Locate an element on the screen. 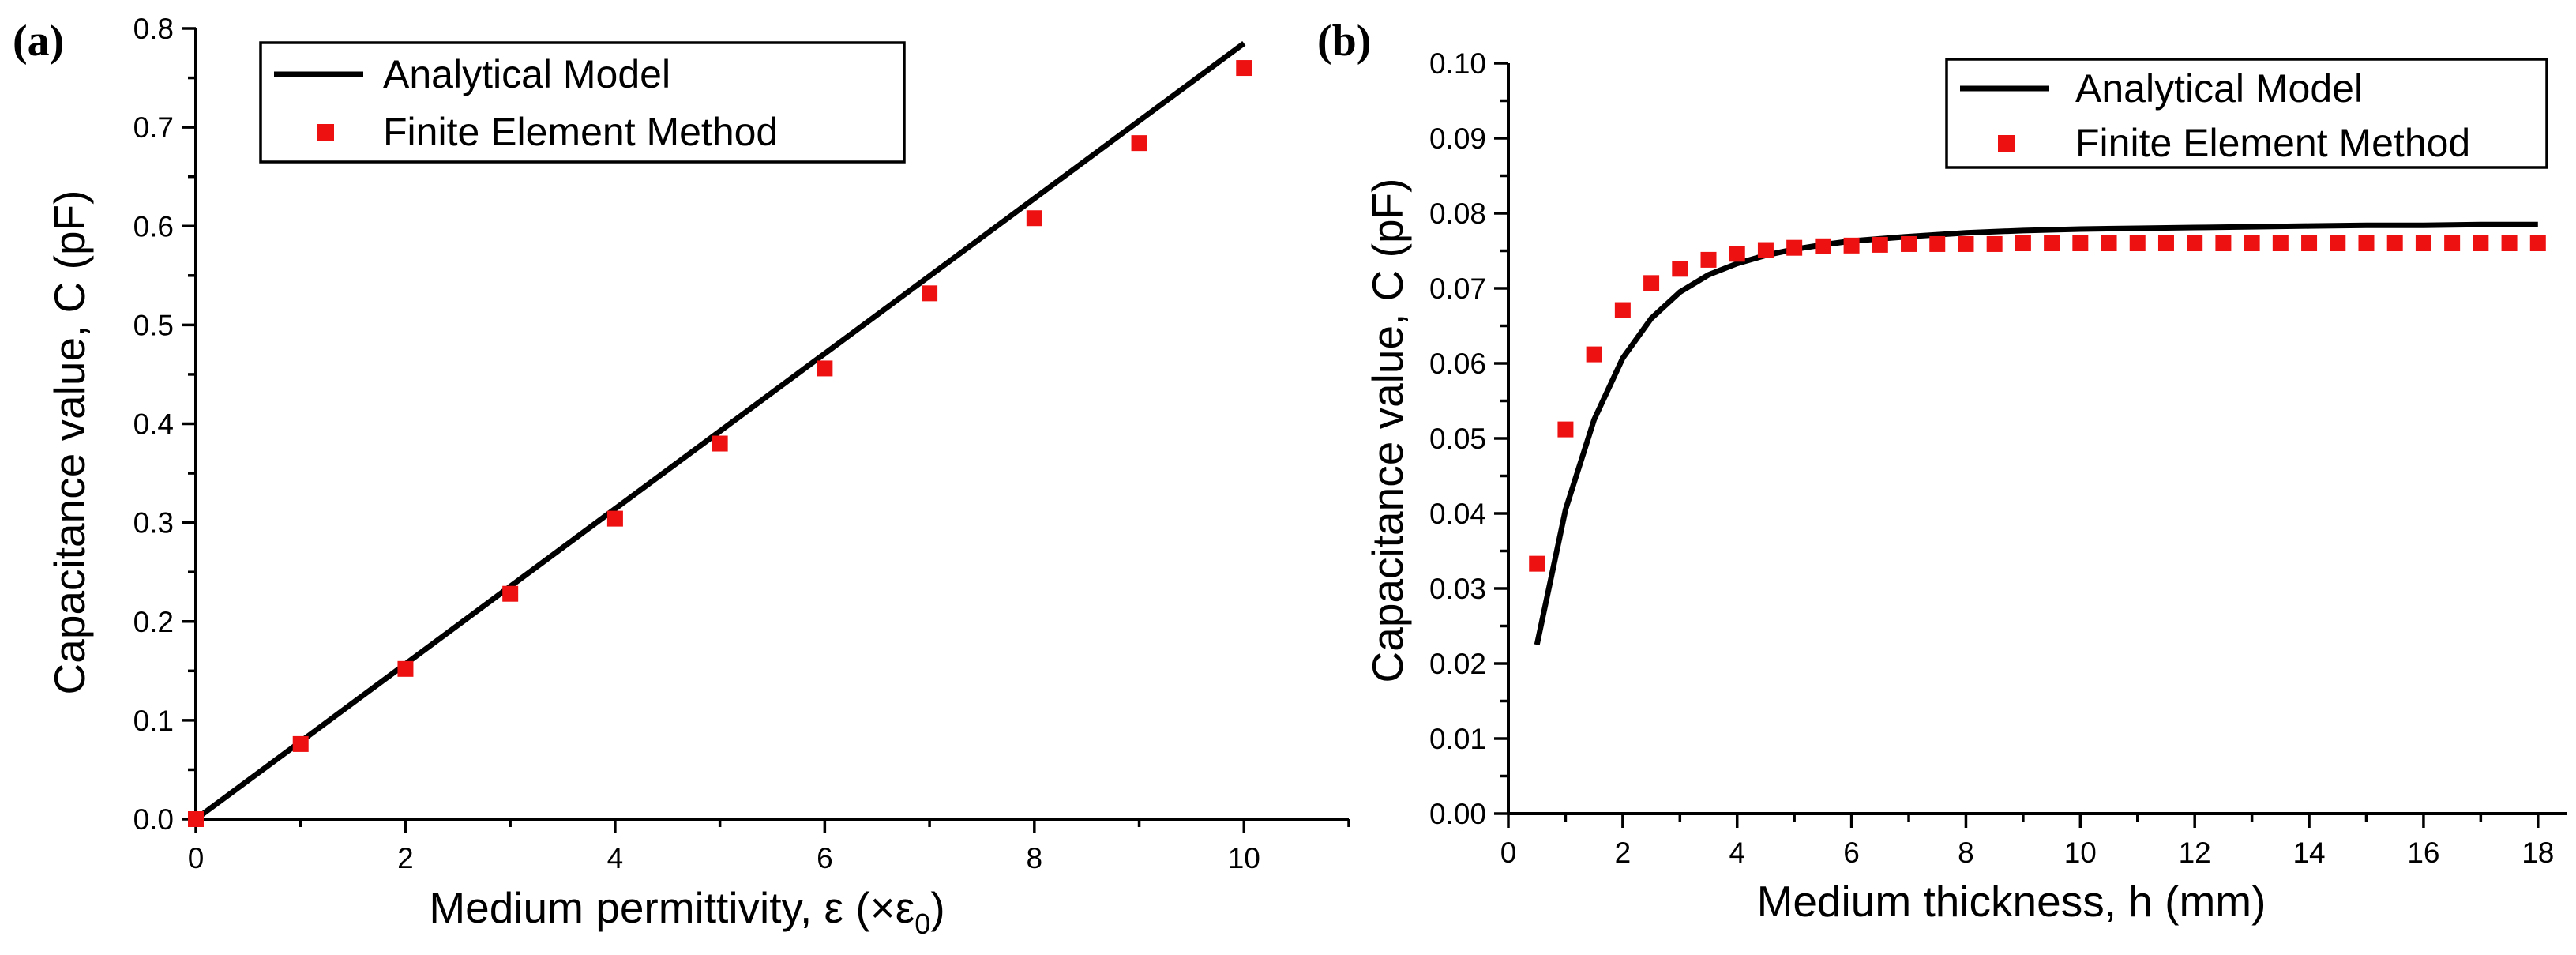 The height and width of the screenshot is (955, 2576). chart-a-y-tick-label: 0.6 is located at coordinates (153, 227).